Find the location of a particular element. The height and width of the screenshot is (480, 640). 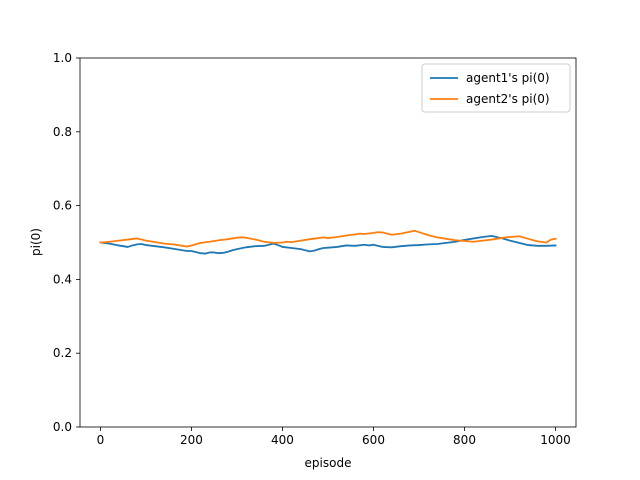

y-tick-label: 0.4 is located at coordinates (62, 279).